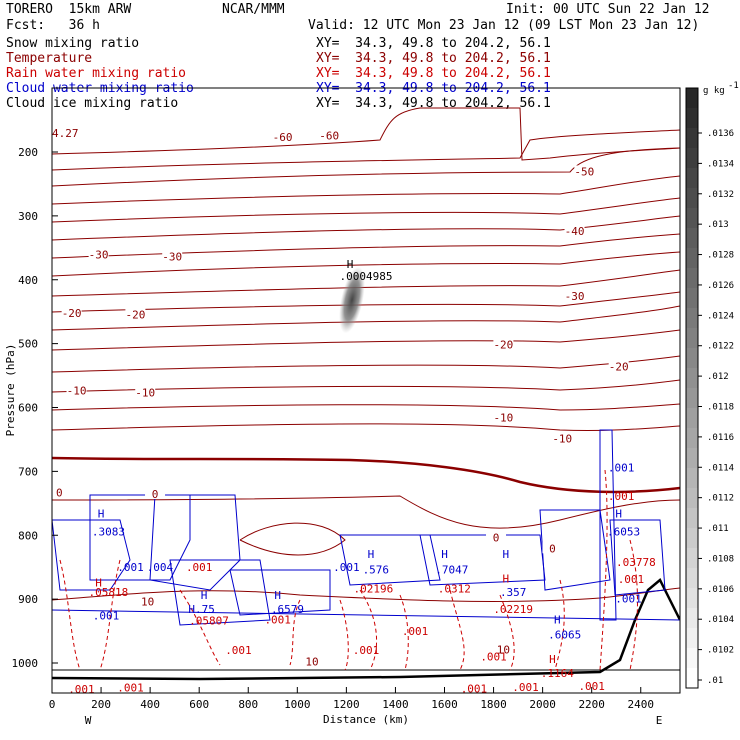 This screenshot has height=740, width=740. Describe the element at coordinates (718, 529) in the screenshot. I see `colorbar-label: .011` at that location.